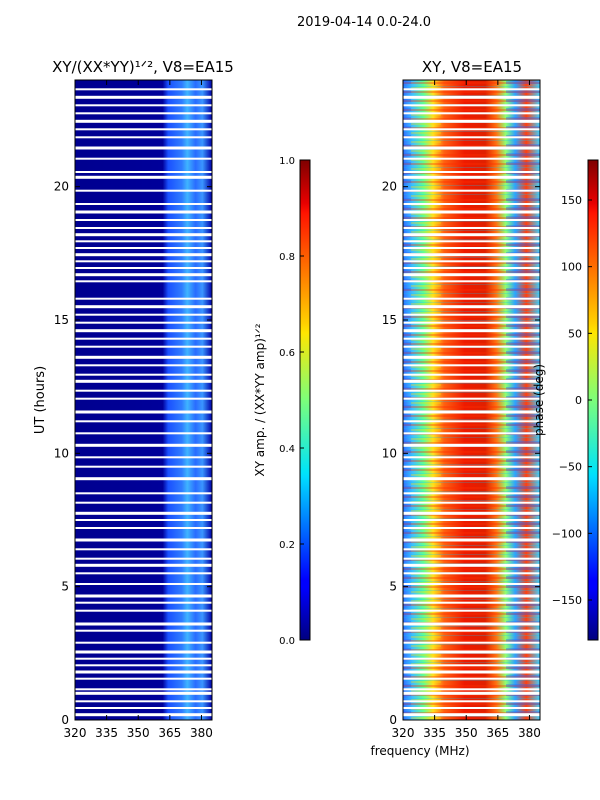 The image size is (600, 800). I want to click on amp-colorbar-label: XY amp. / (XX*YY amp)¹ᐟ², so click(260, 399).